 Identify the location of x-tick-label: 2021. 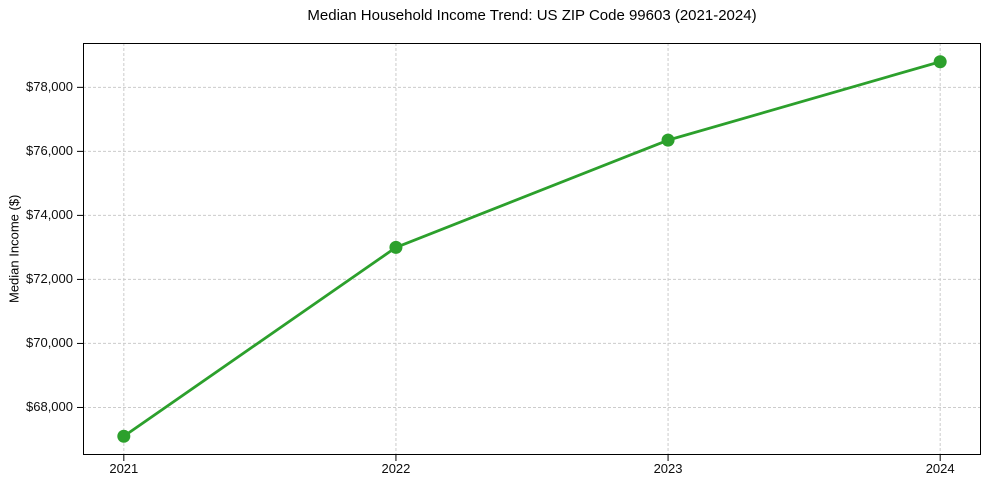
(124, 468).